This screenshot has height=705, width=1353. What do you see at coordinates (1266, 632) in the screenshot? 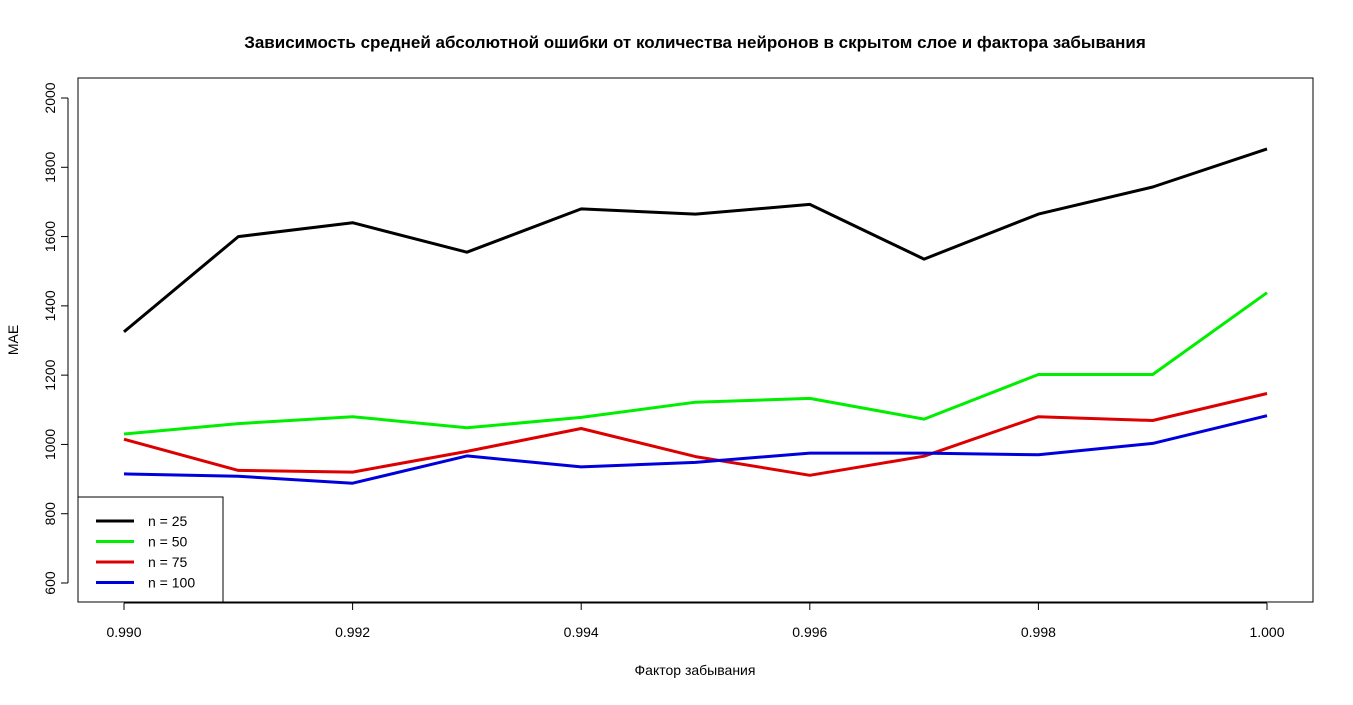
I see `x-tick-label: 1.000` at bounding box center [1266, 632].